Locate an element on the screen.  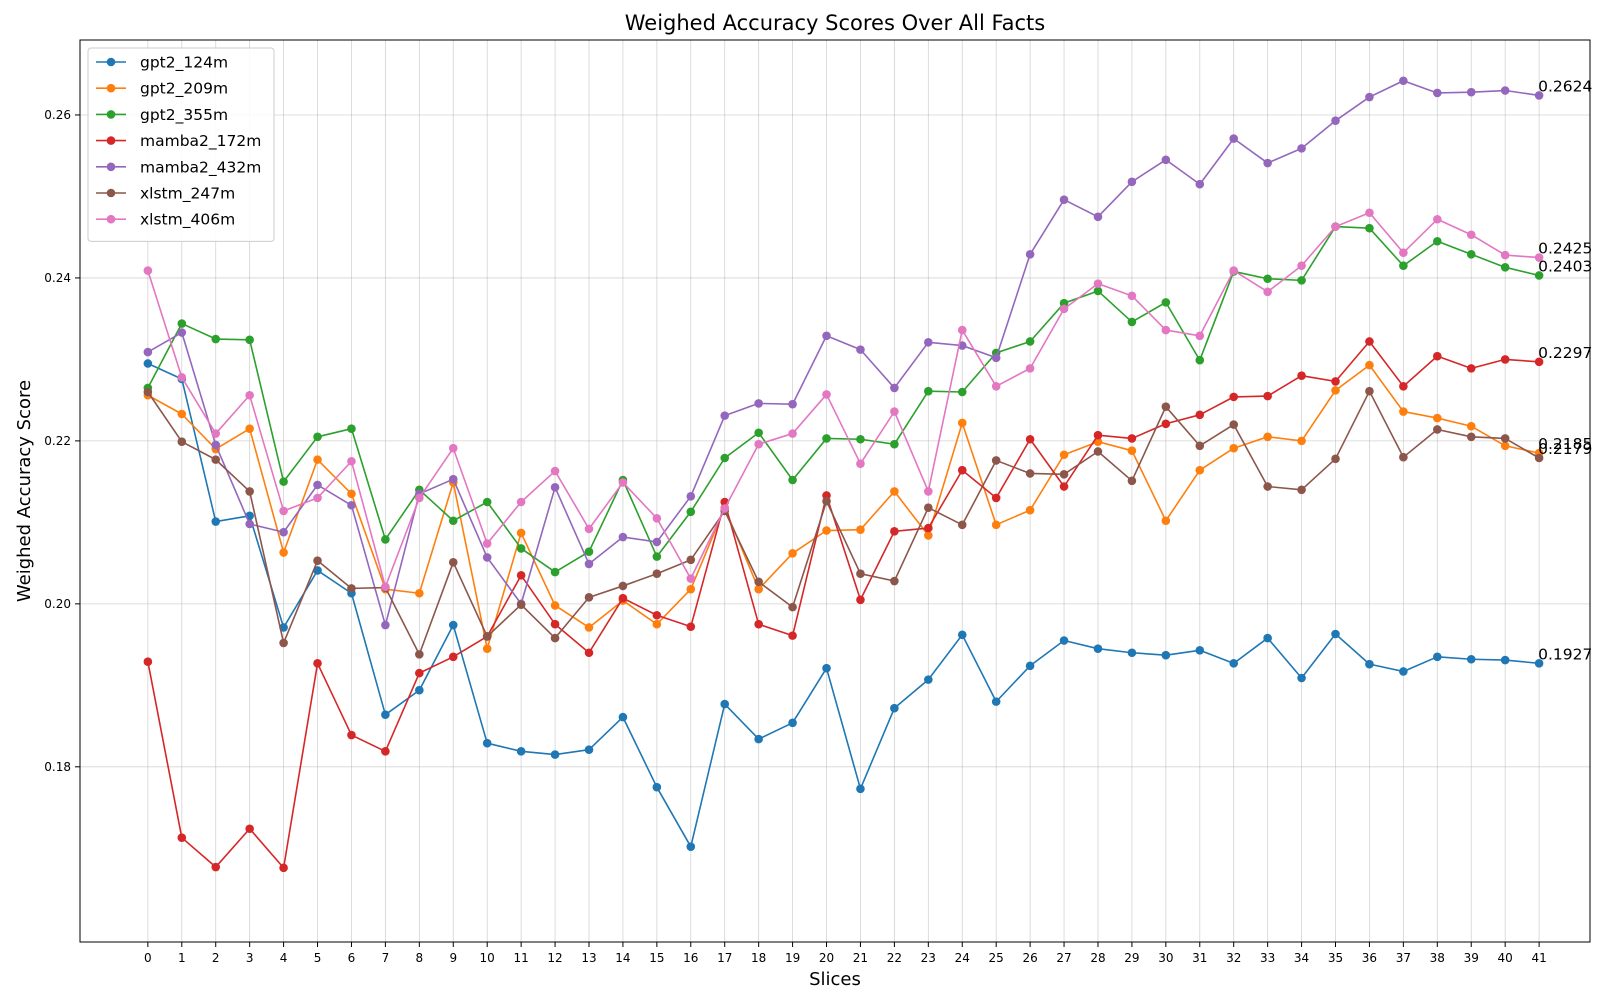
x-tick-label: 7 is located at coordinates (386, 958).